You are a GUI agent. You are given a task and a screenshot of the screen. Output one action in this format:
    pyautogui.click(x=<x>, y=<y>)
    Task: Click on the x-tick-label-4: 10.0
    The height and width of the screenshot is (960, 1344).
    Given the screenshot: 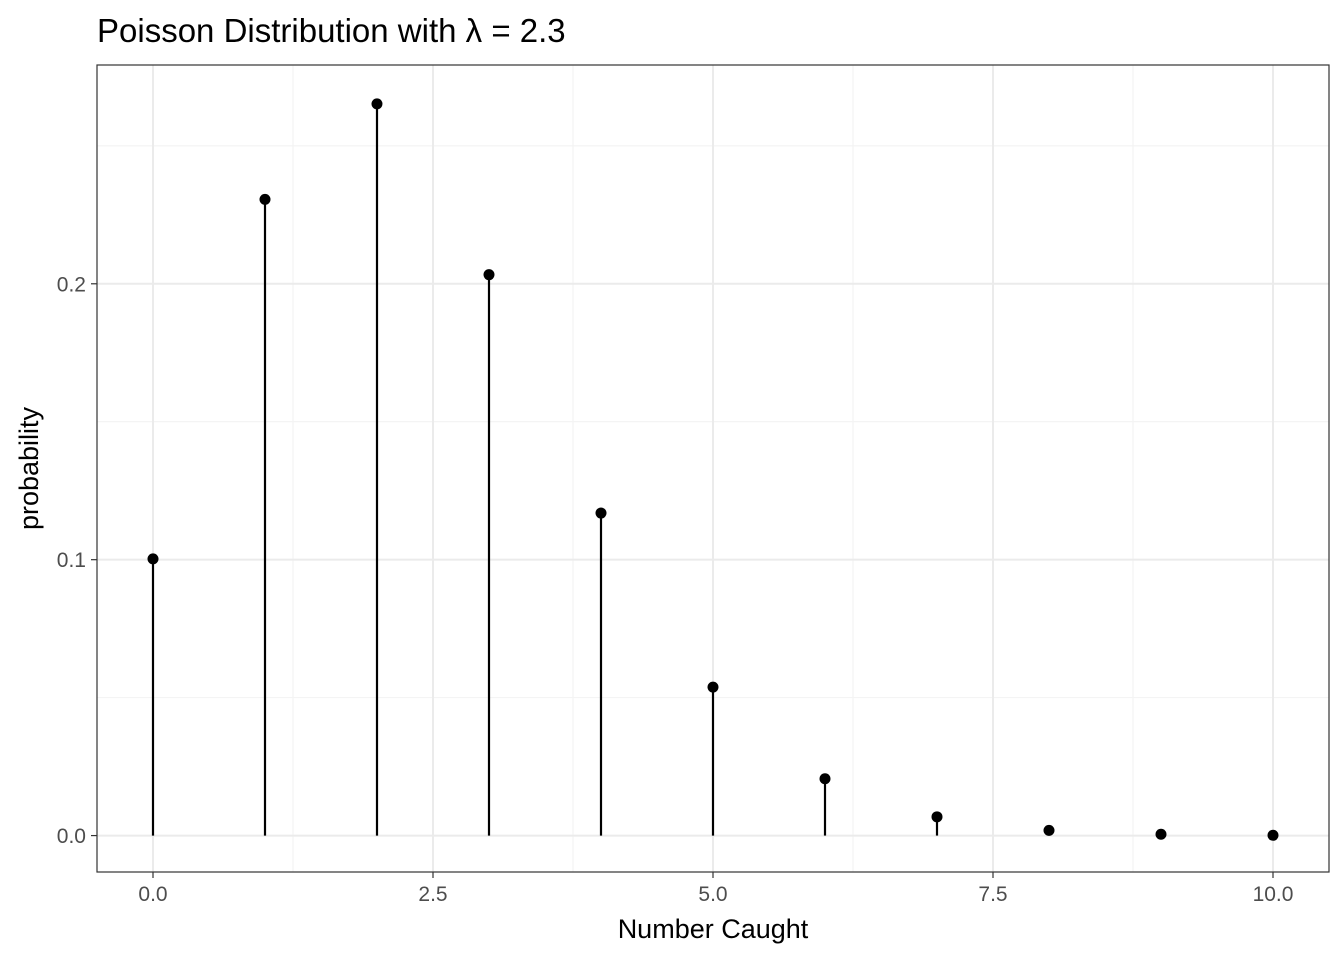 What is the action you would take?
    pyautogui.click(x=1273, y=894)
    